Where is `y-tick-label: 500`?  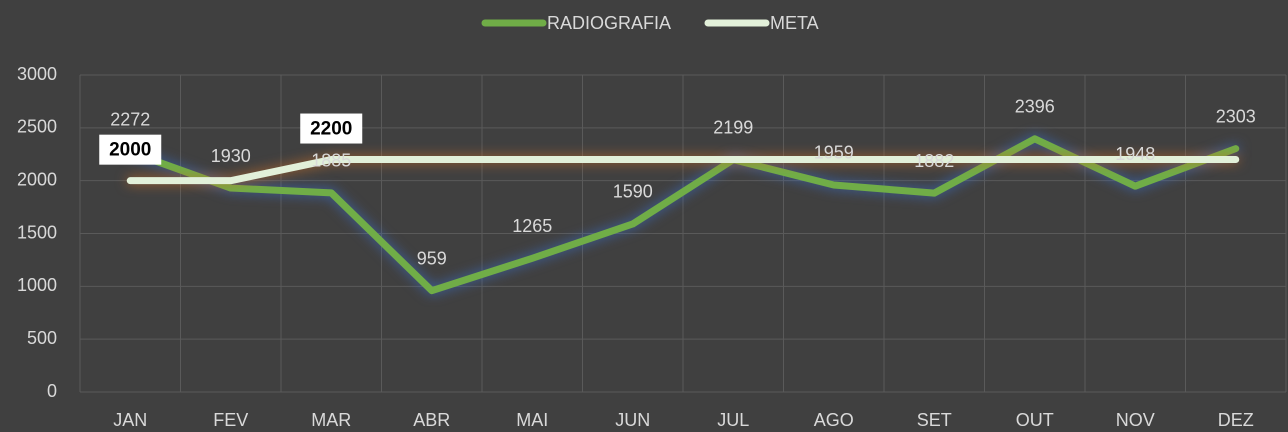
y-tick-label: 500 is located at coordinates (42, 338).